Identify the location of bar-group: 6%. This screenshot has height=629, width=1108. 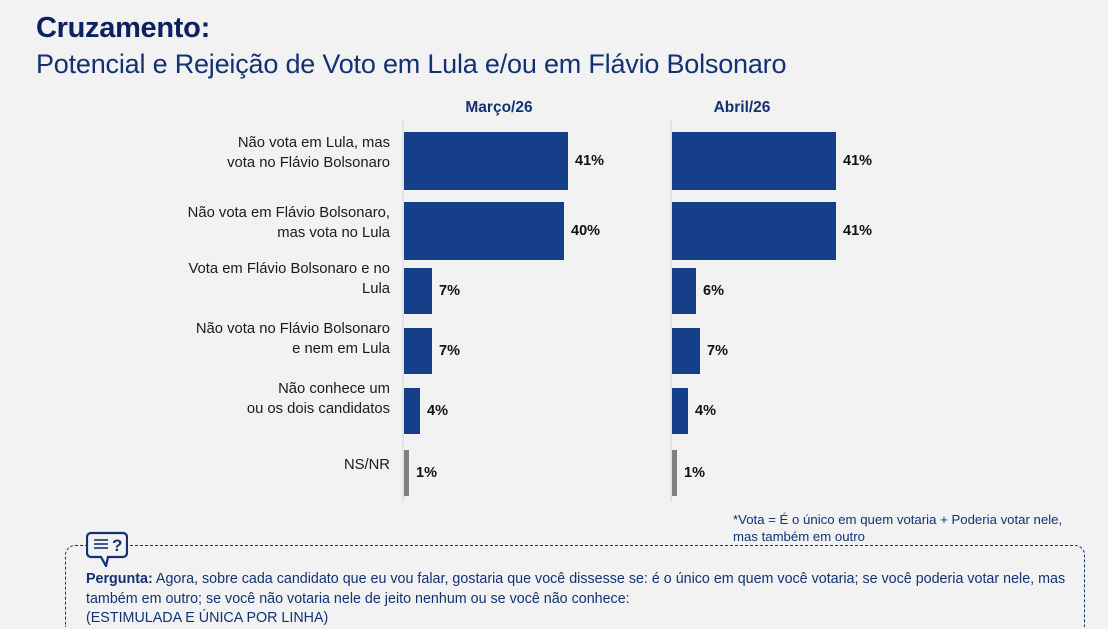
(698, 291).